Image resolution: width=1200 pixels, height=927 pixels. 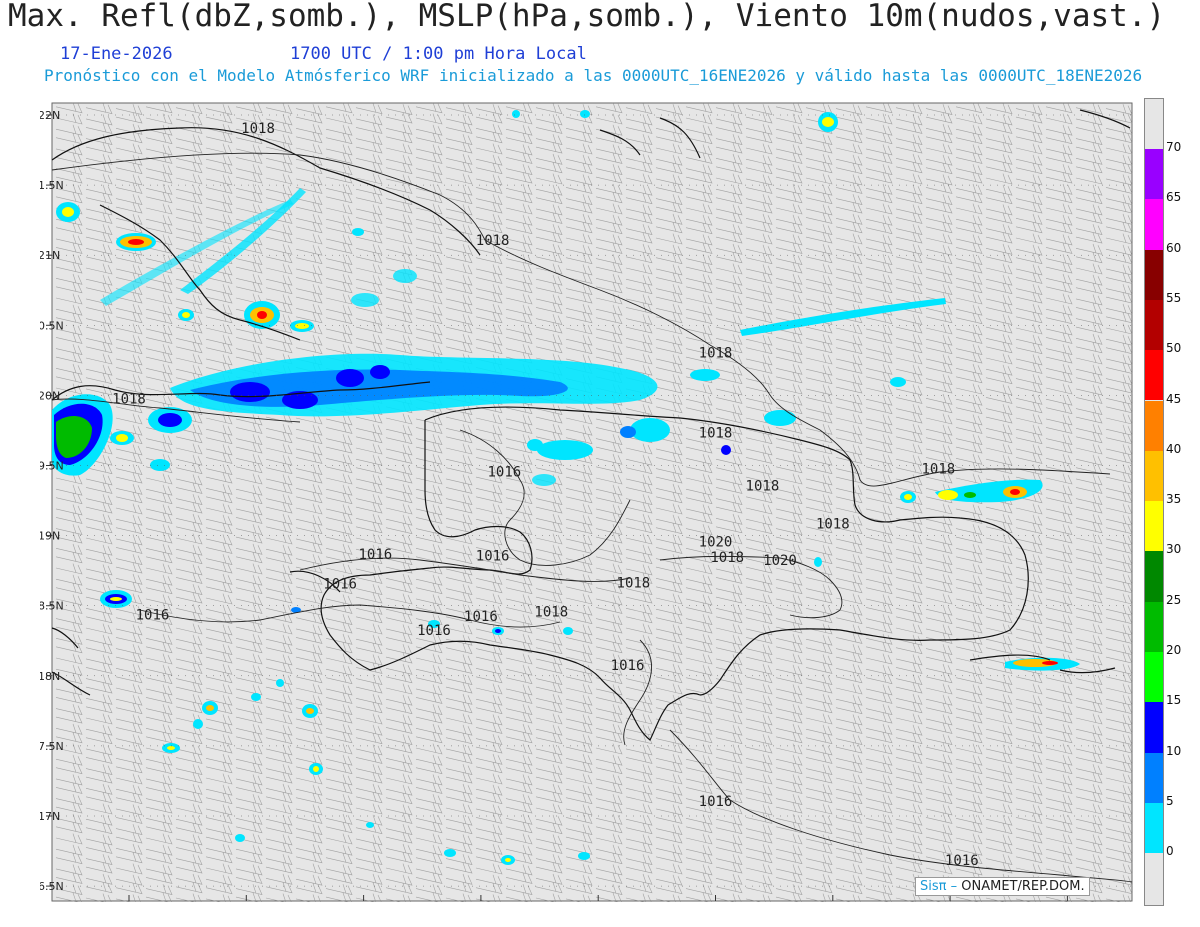 I want to click on forecast-date: 17-Ene-2026, so click(x=116, y=54).